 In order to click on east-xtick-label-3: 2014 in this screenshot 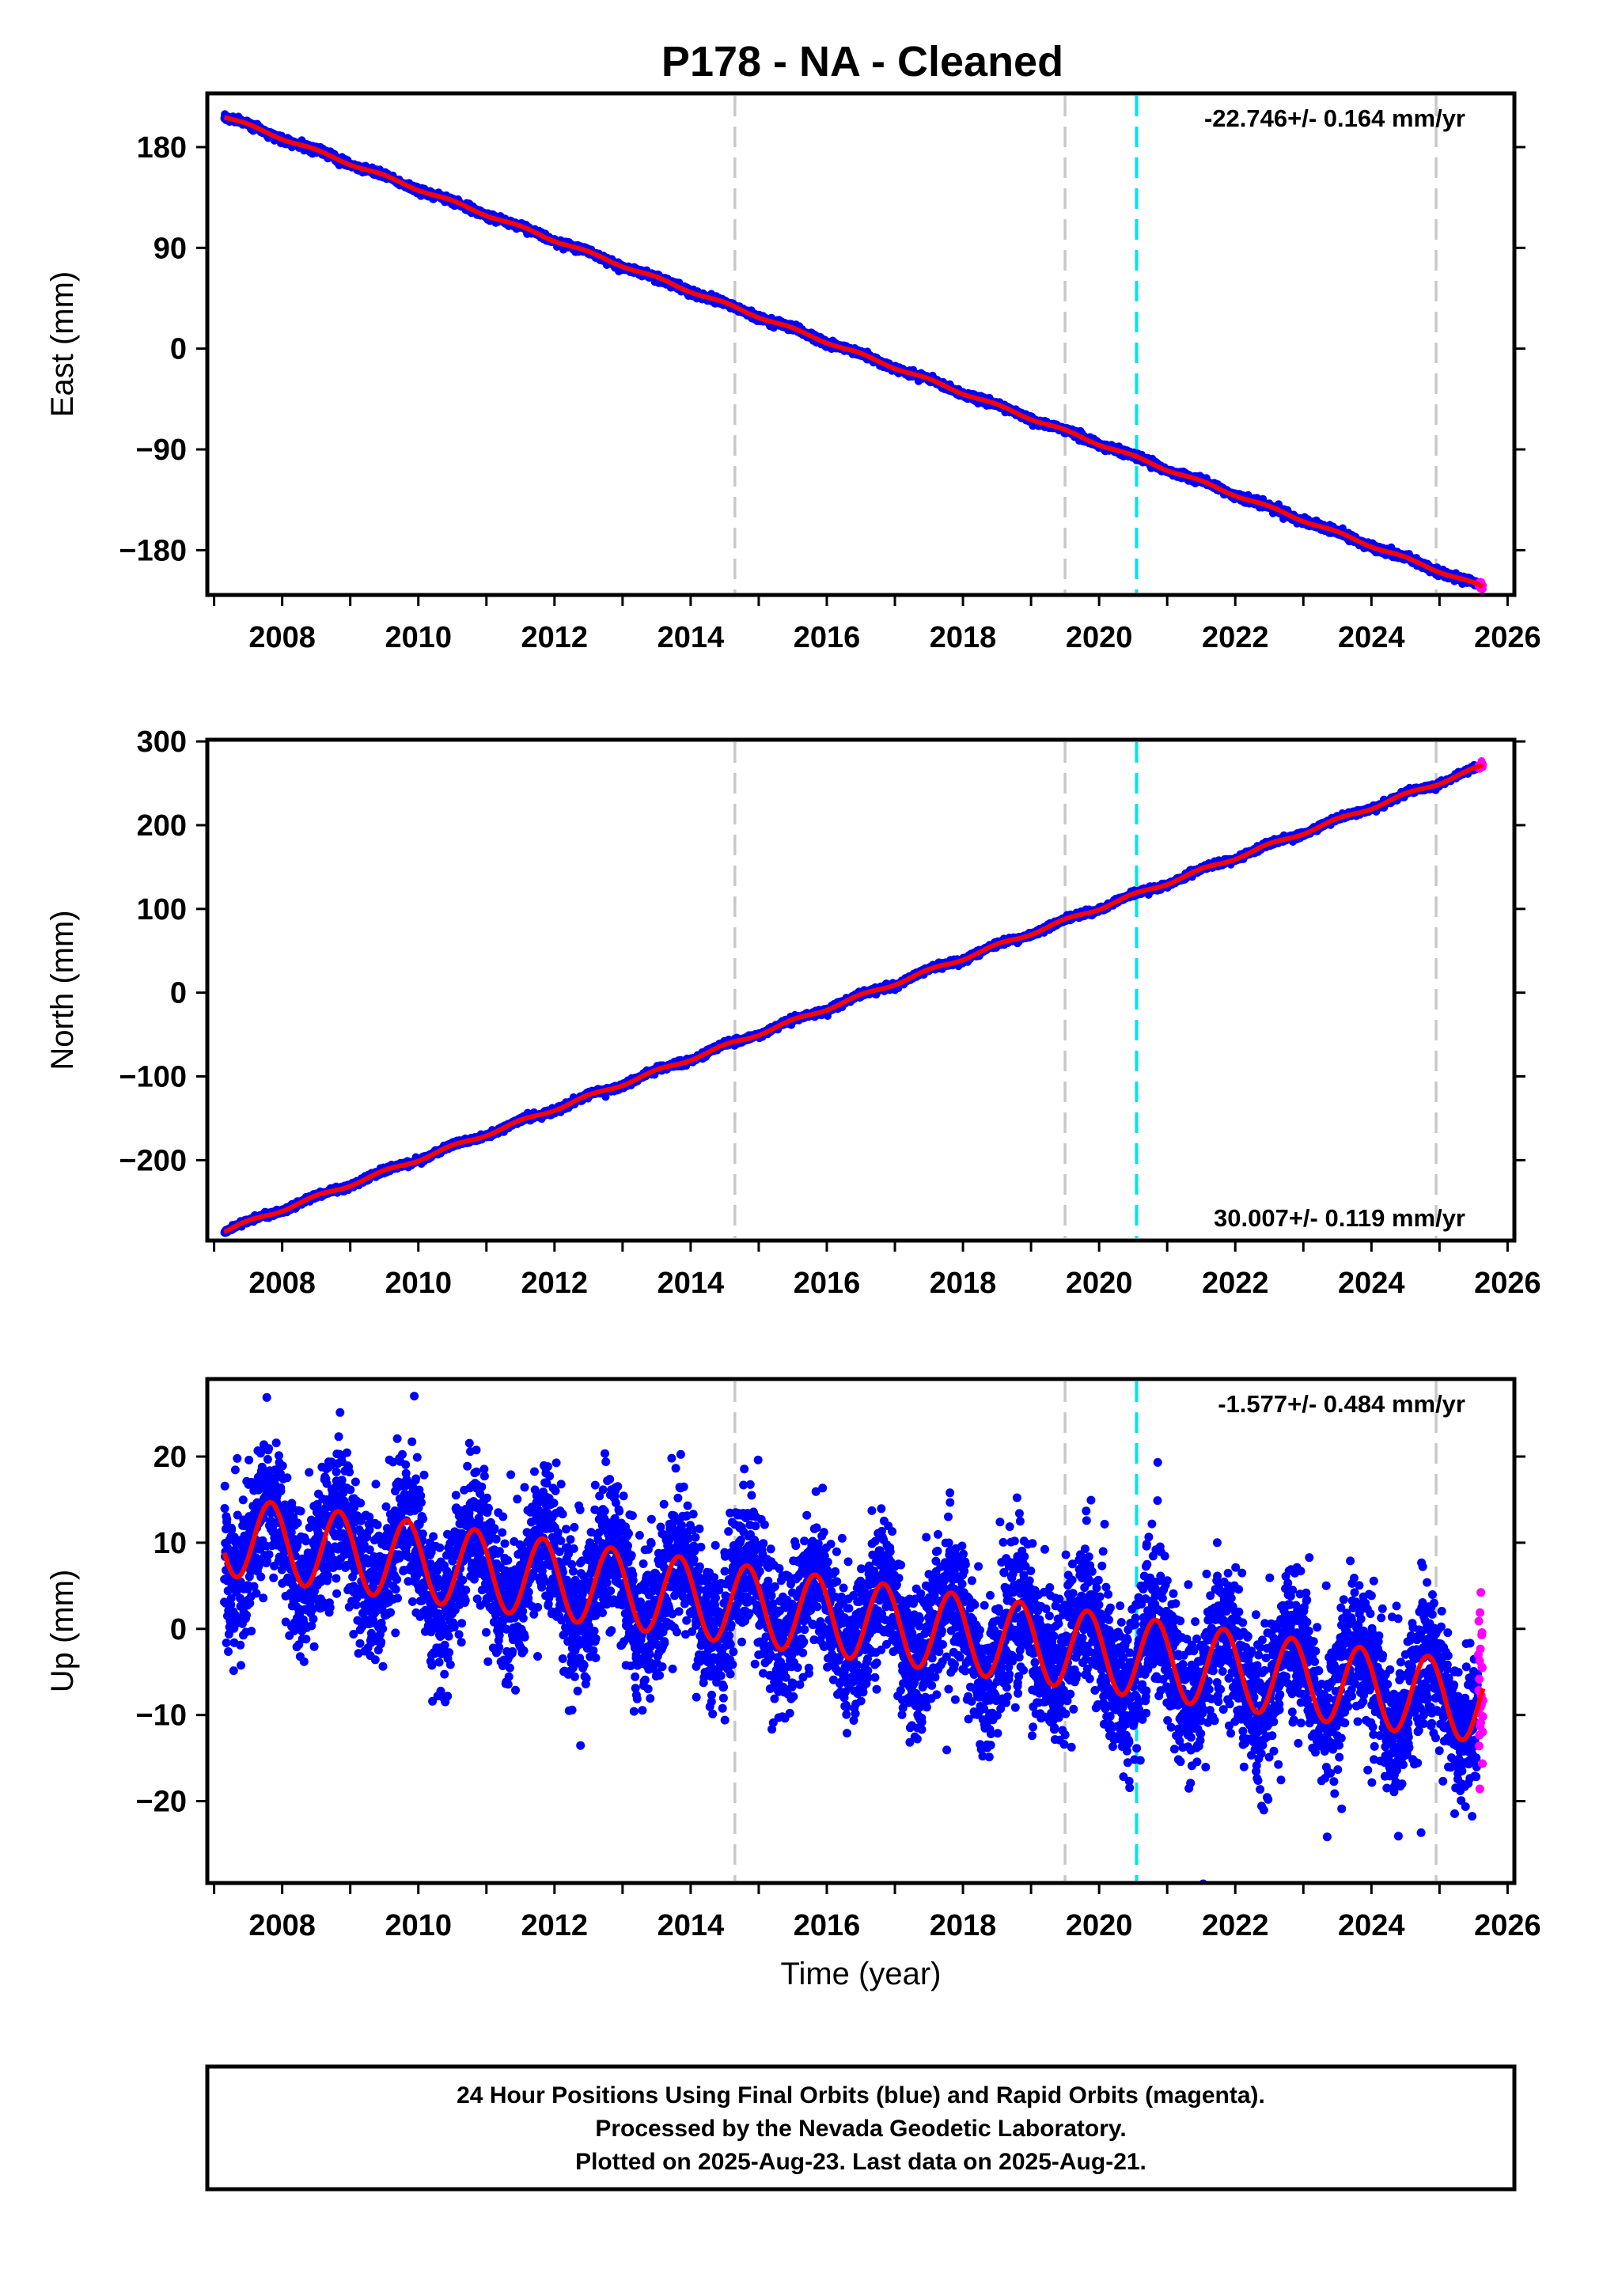, I will do `click(691, 637)`.